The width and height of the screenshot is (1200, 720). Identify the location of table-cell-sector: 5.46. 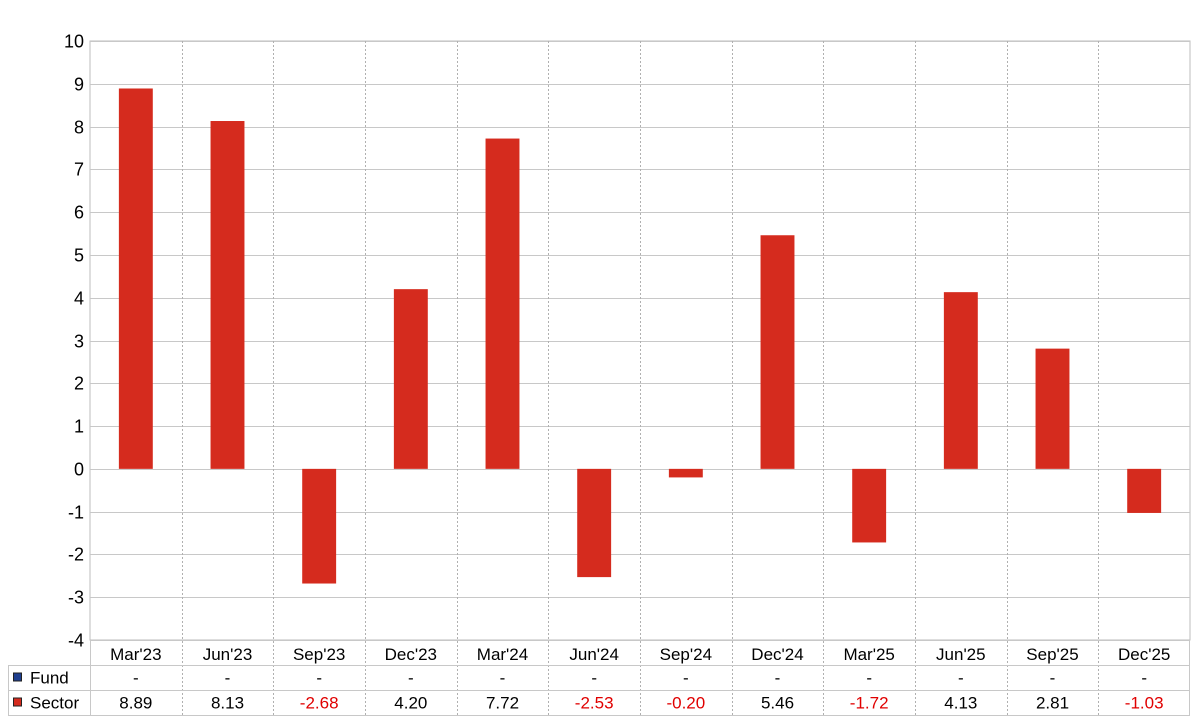
(777, 703).